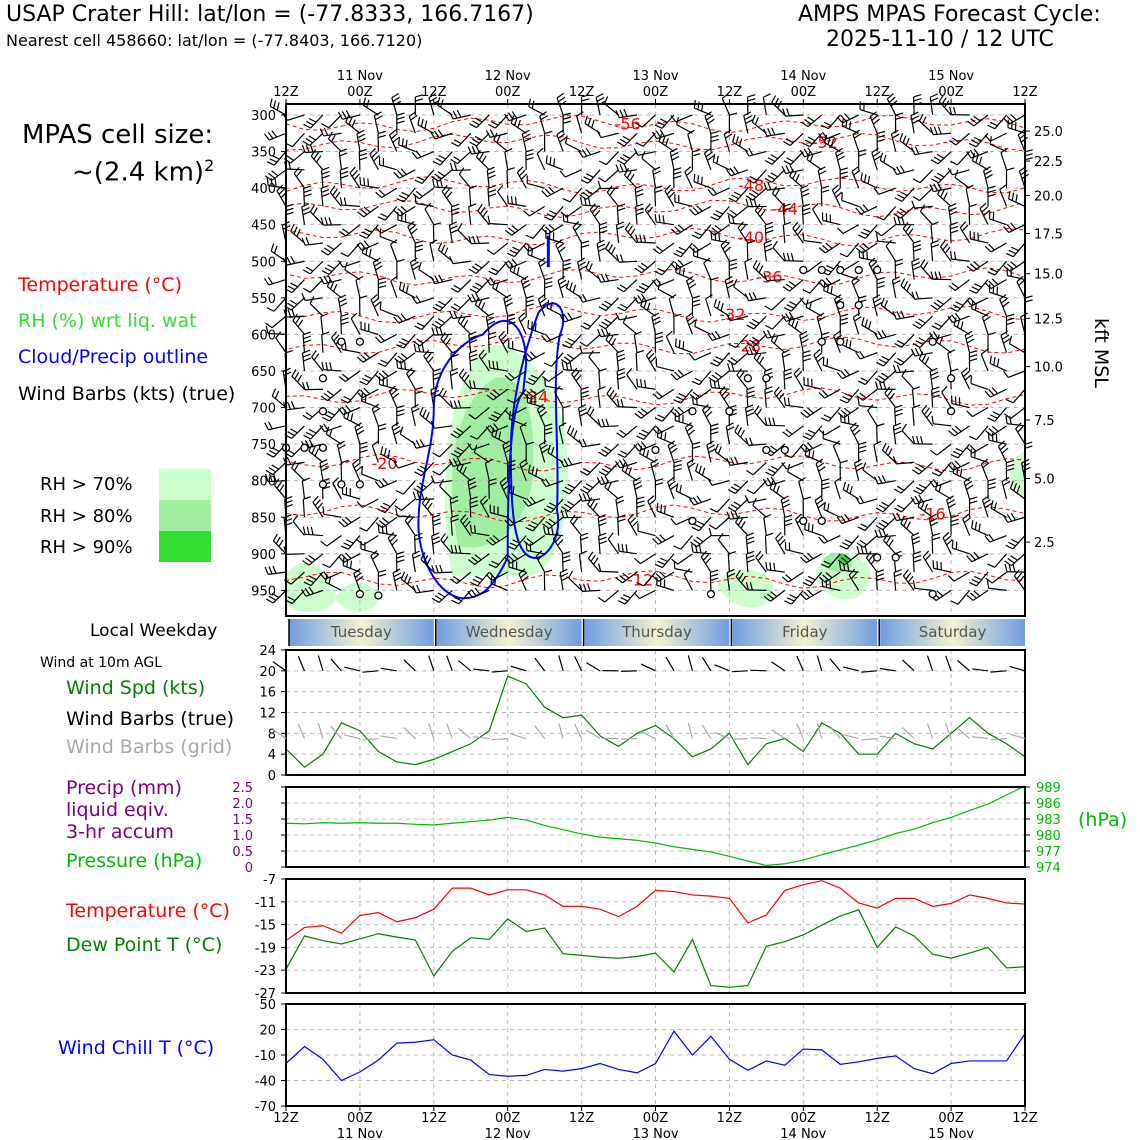  I want to click on calm-wind-marker, so click(877, 557).